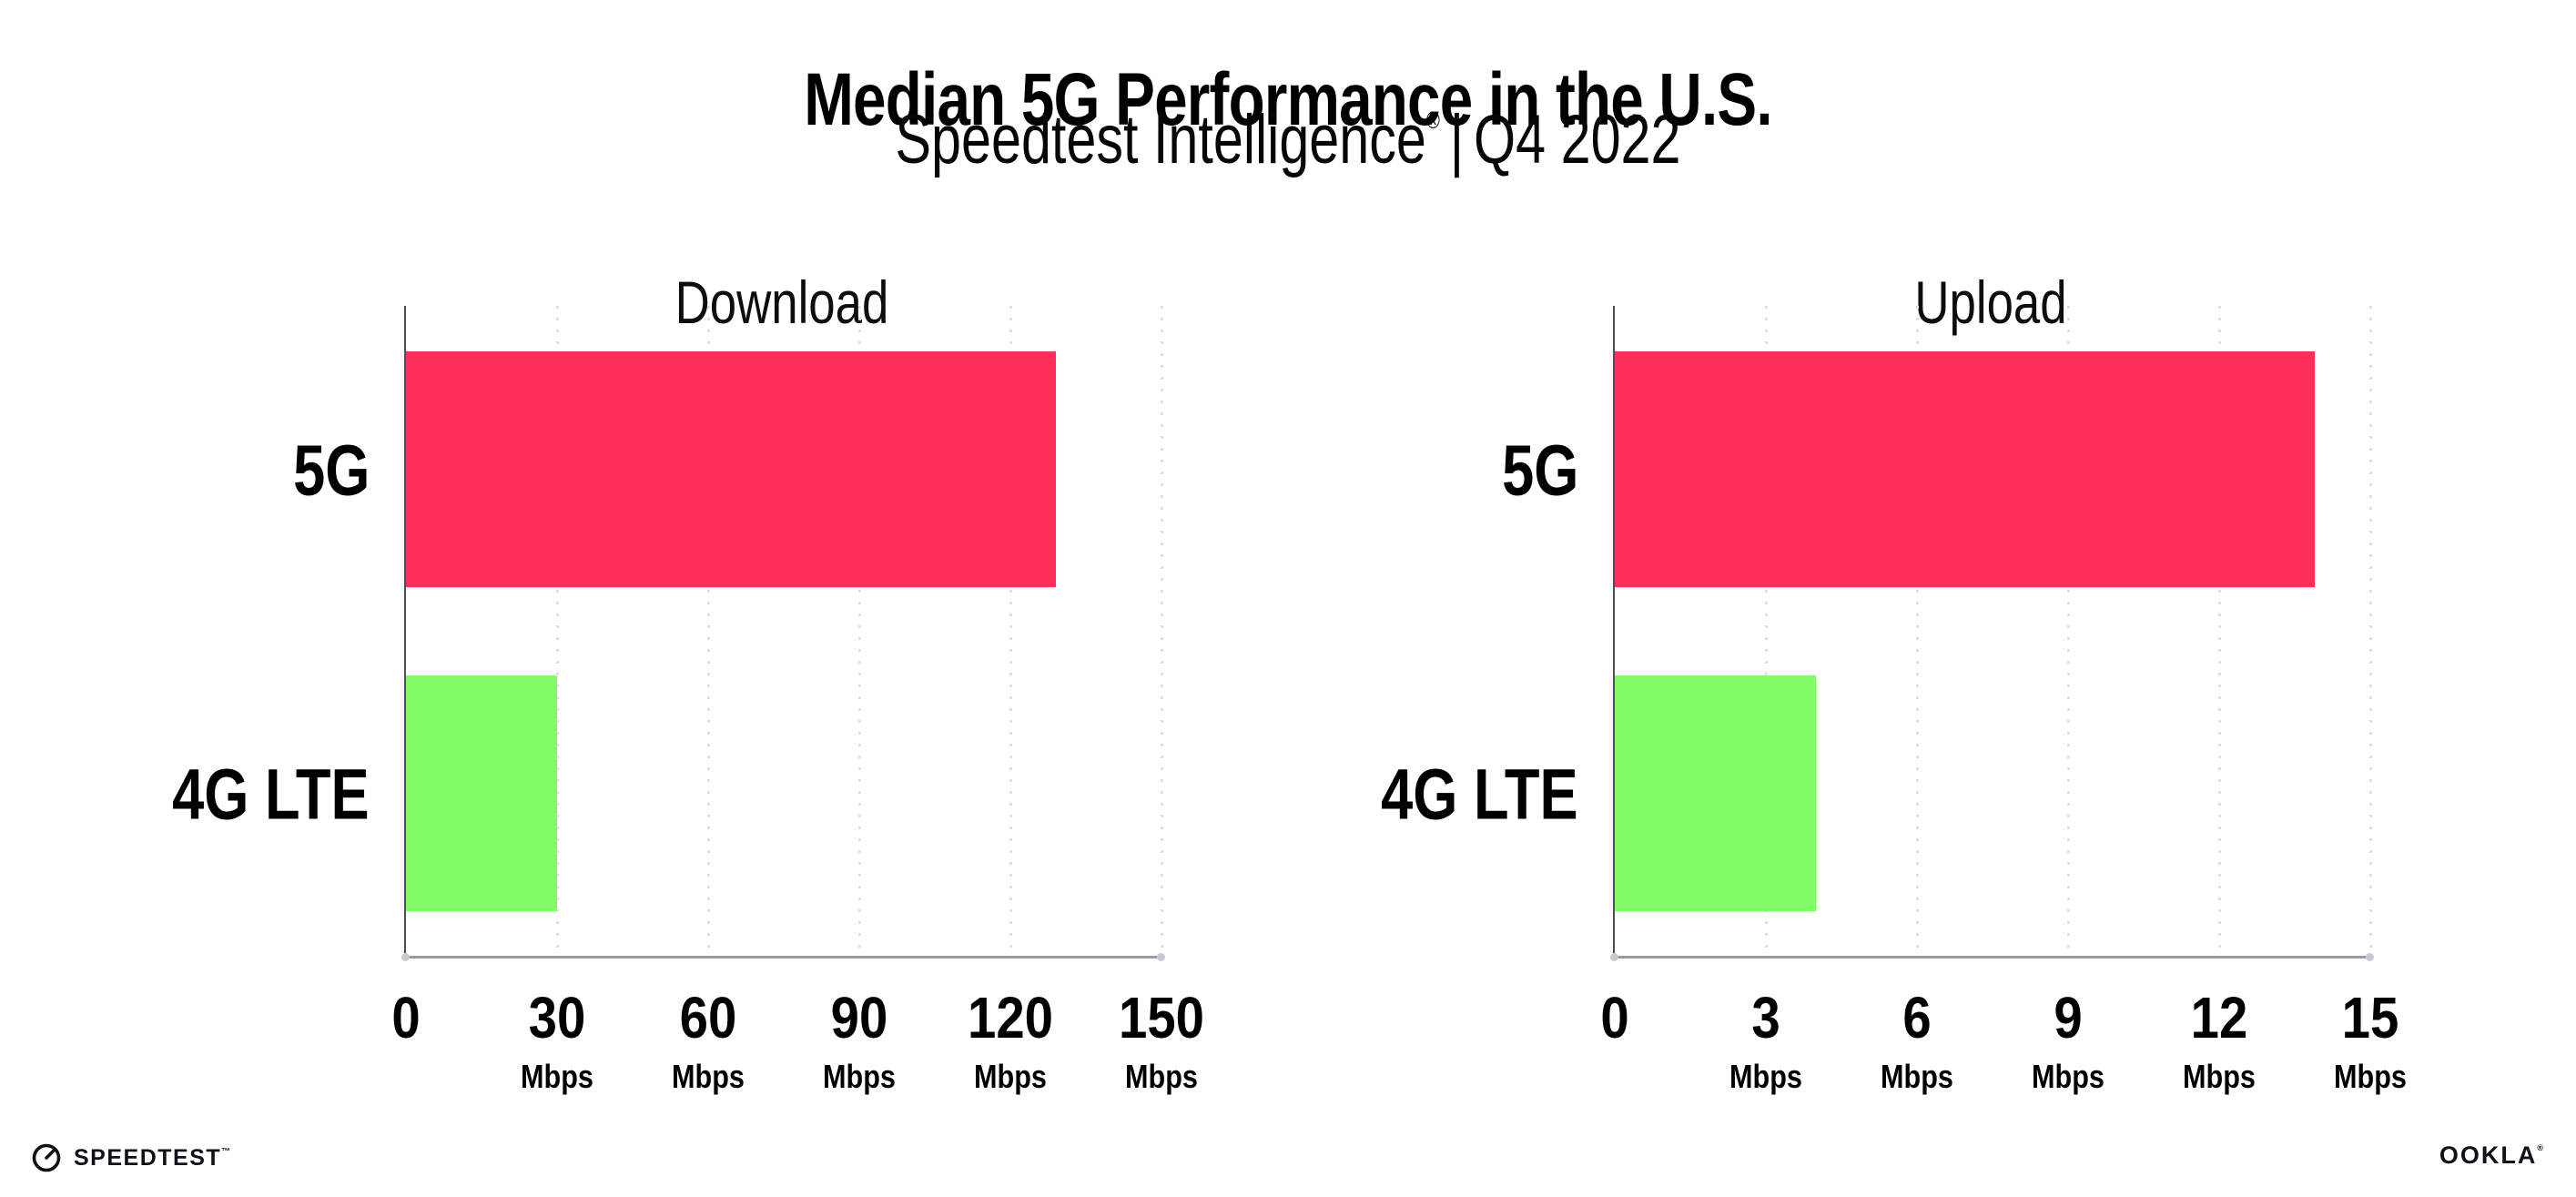  What do you see at coordinates (226, 1151) in the screenshot?
I see `trademark-symbol: ™` at bounding box center [226, 1151].